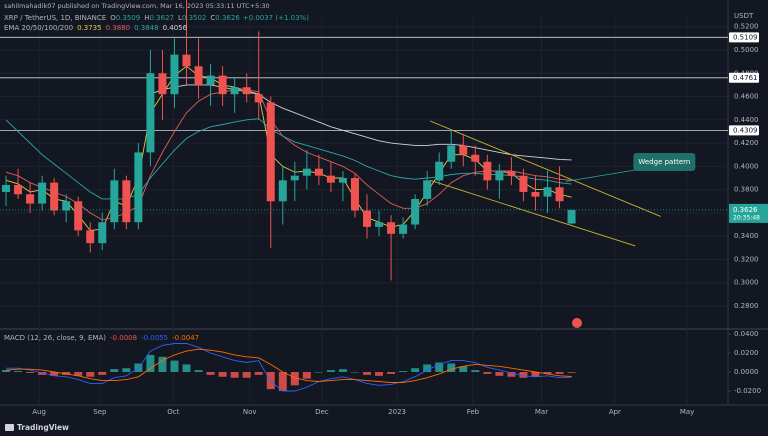 The image size is (768, 436). Describe the element at coordinates (146, 18) in the screenshot. I see `ohlc-key: H` at that location.